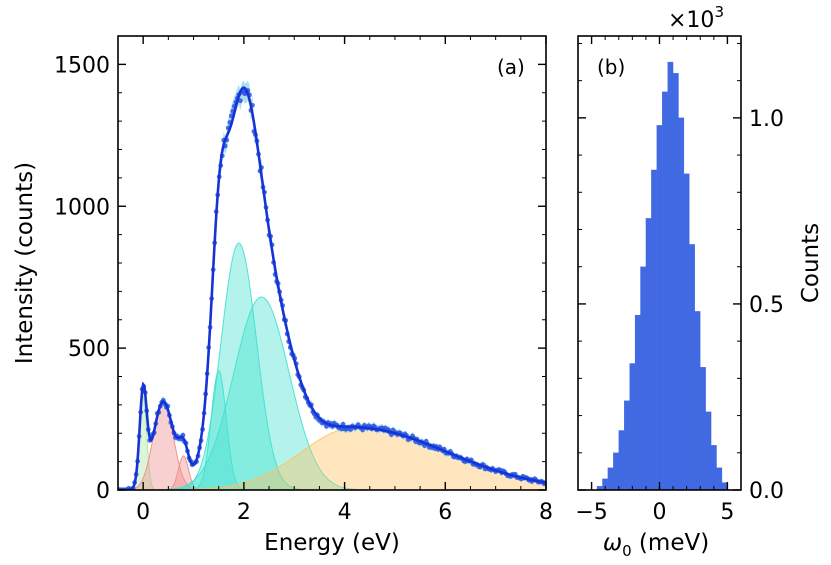 The image size is (831, 565). What do you see at coordinates (345, 512) in the screenshot?
I see `x-tick-label-2: 4` at bounding box center [345, 512].